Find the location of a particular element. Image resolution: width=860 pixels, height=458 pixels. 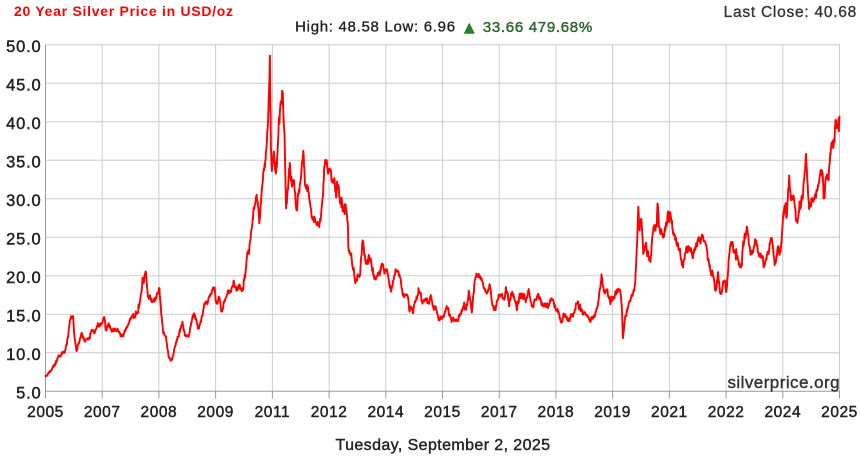

svg-text: 2022 is located at coordinates (726, 412).